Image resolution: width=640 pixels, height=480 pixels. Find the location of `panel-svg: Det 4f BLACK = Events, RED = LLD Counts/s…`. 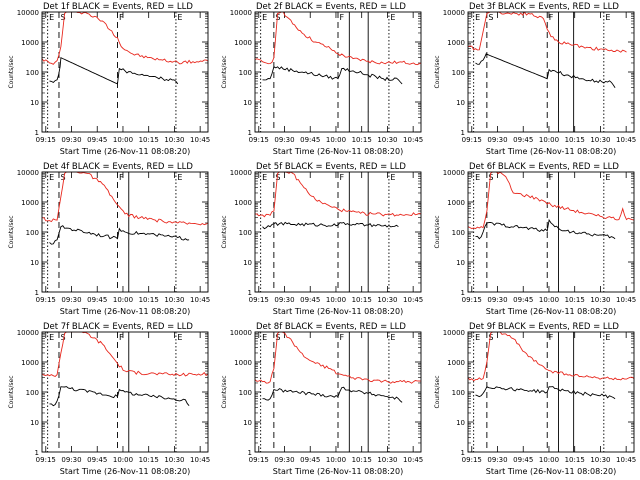

panel-svg: Det 4f BLACK = Events, RED = LLD Counts/s… is located at coordinates (109, 239).